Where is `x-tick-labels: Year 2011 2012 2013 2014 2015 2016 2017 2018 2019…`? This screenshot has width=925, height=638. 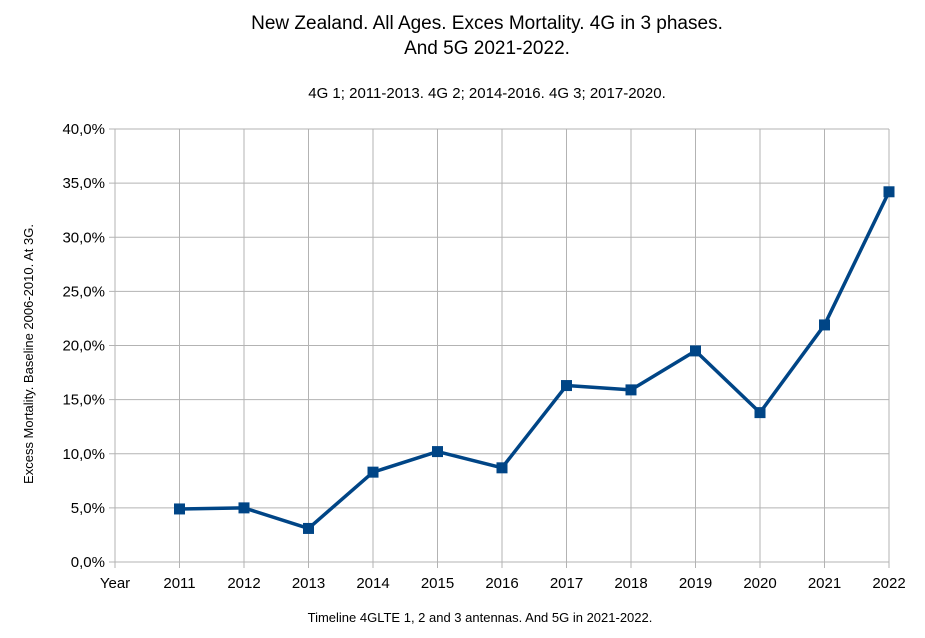
x-tick-labels: Year 2011 2012 2013 2014 2015 2016 2017 2018 2019… is located at coordinates (503, 583).